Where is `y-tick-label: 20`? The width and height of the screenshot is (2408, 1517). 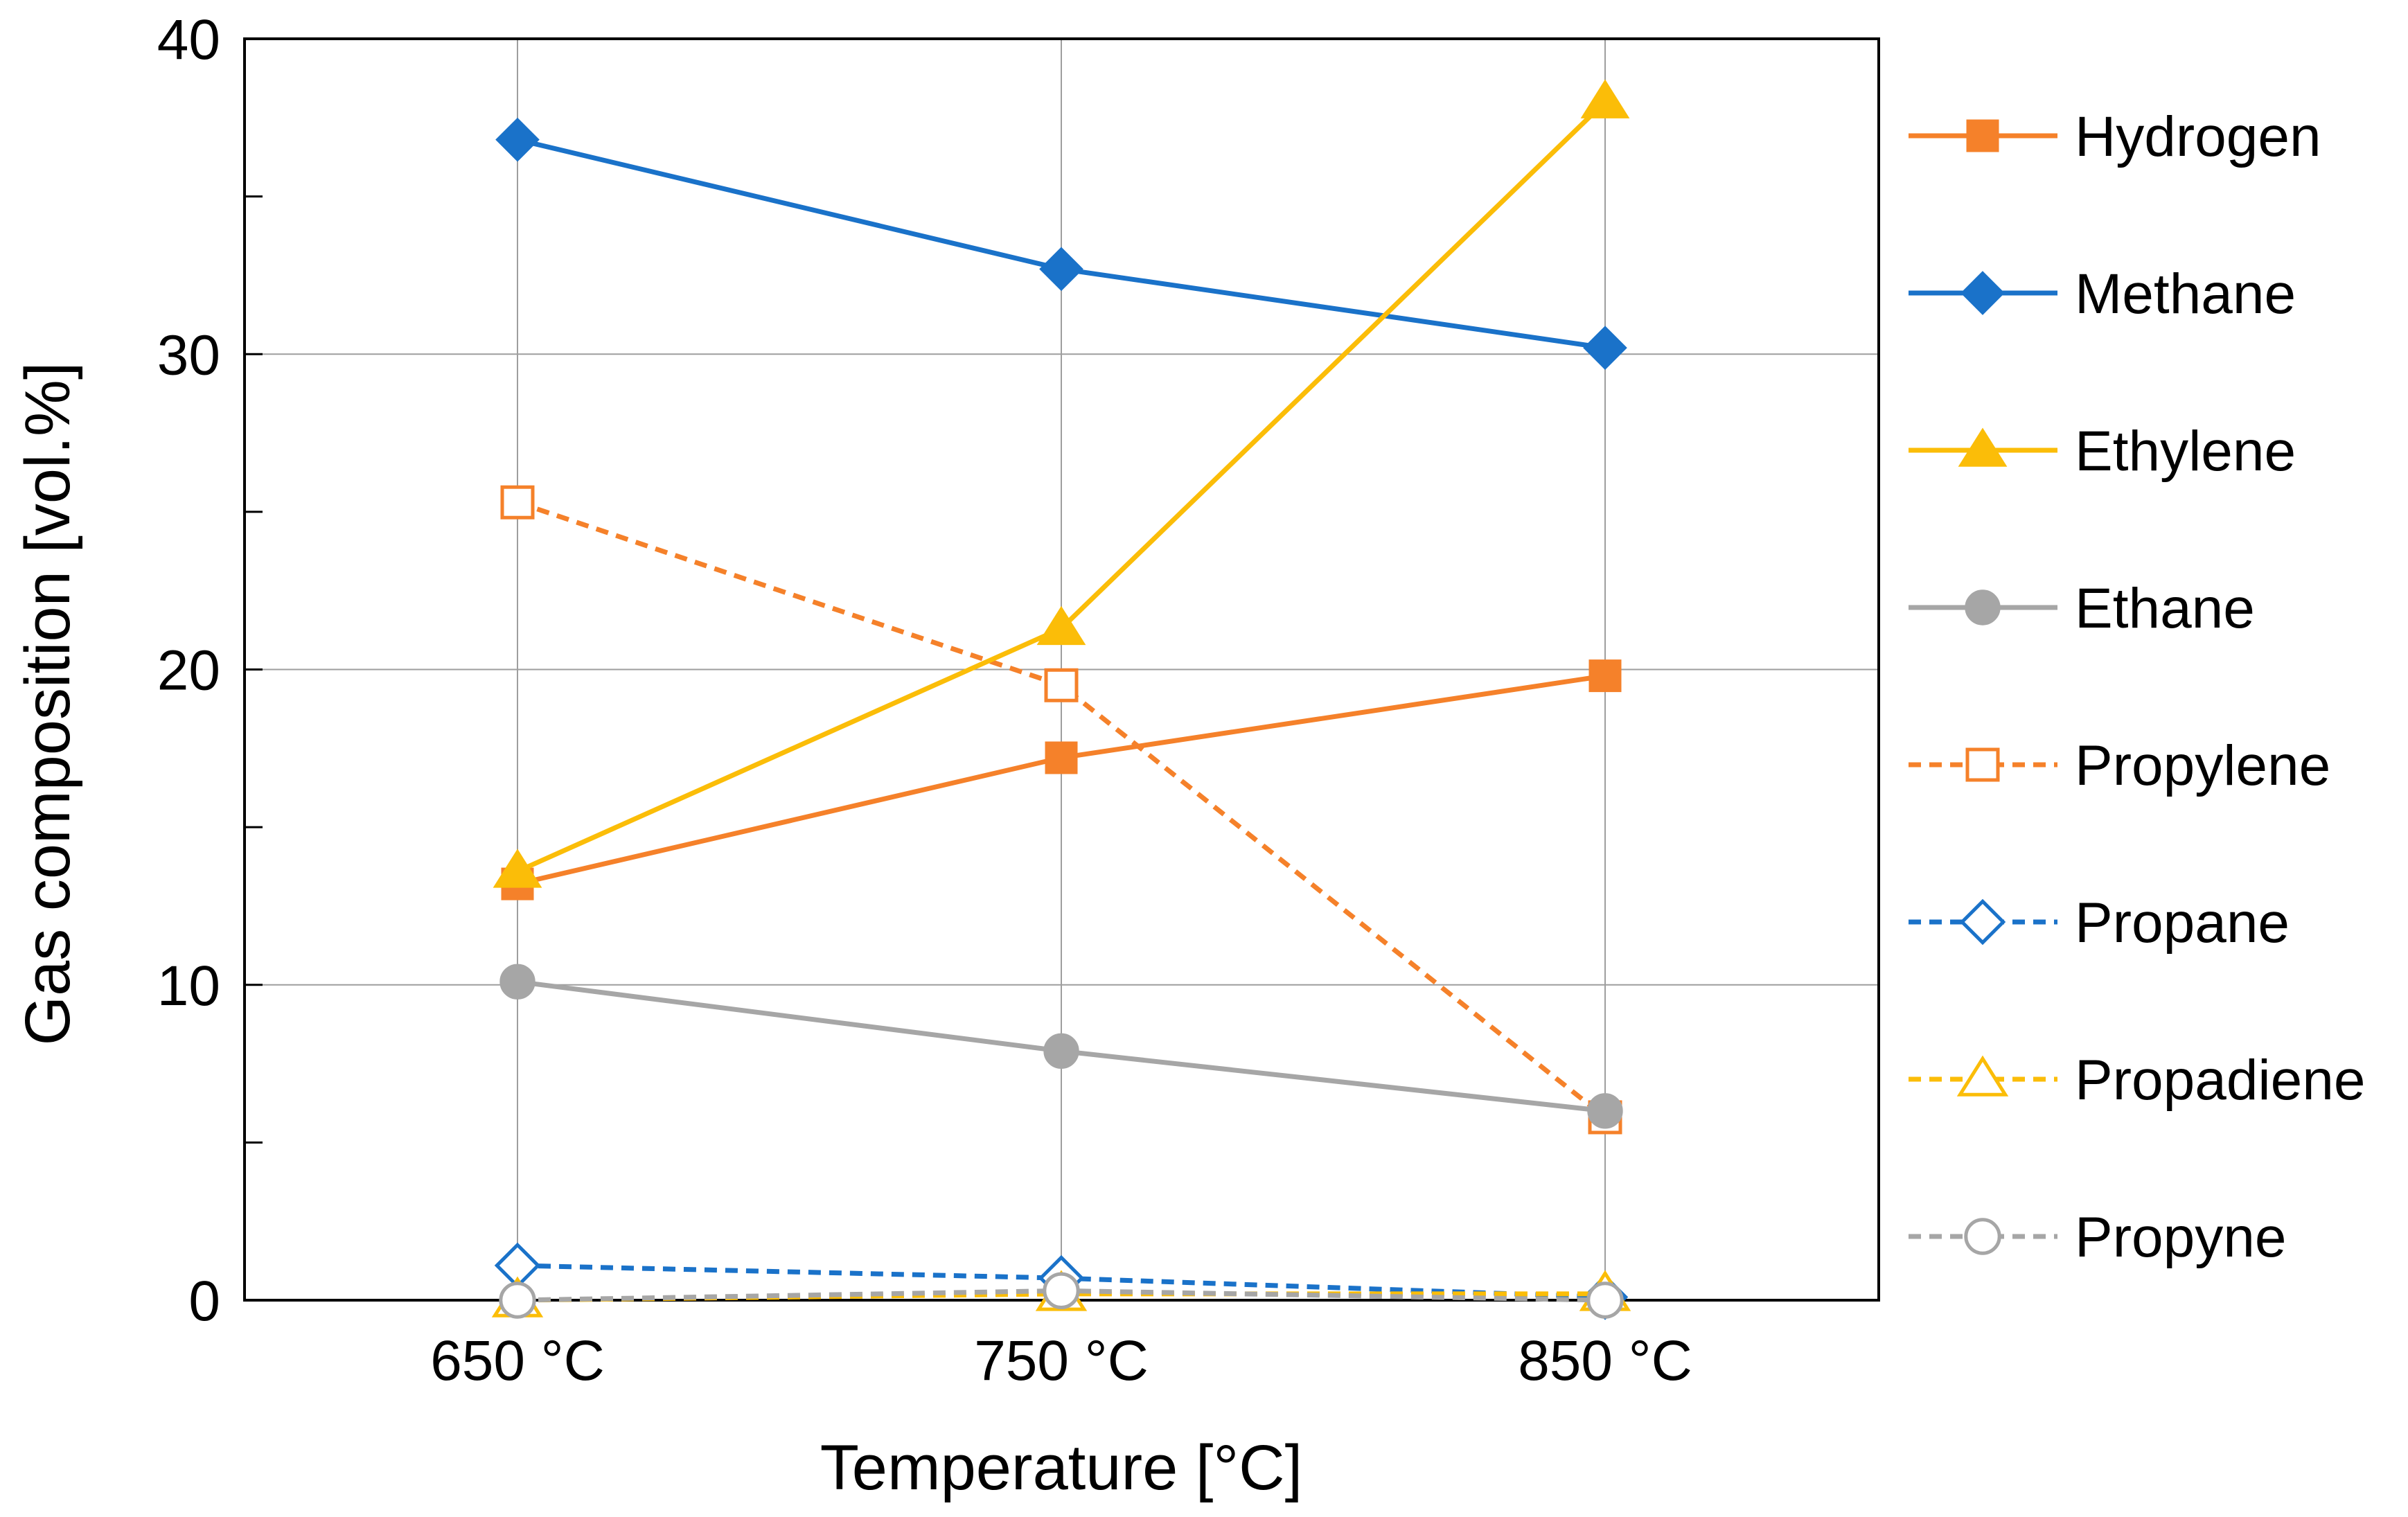
y-tick-label: 20 is located at coordinates (188, 670).